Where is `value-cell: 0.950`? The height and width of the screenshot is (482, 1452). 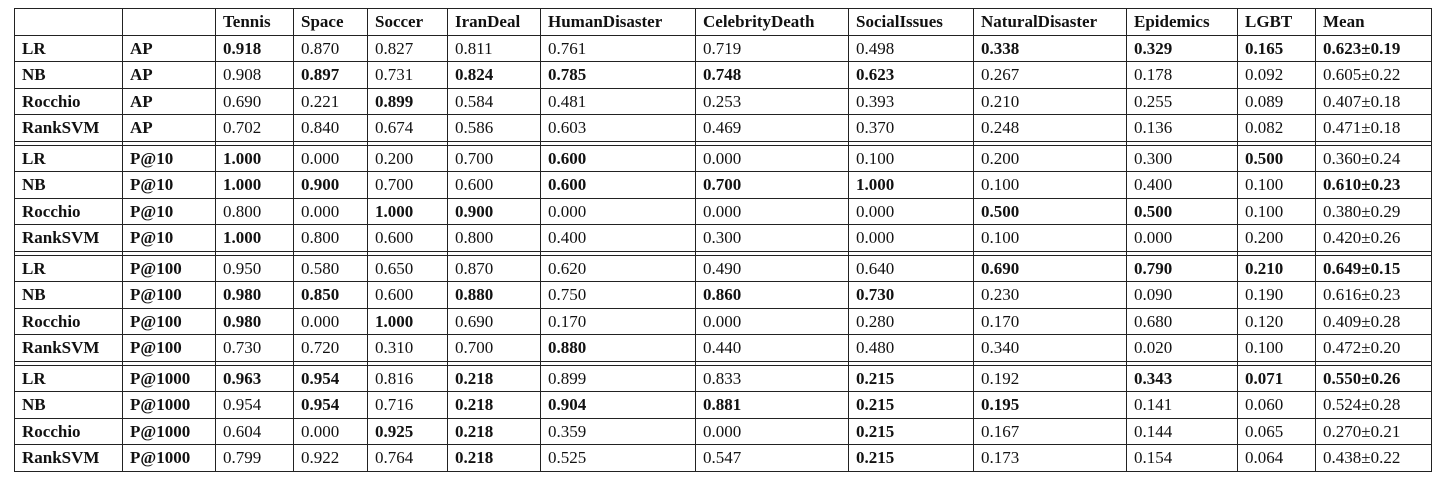
value-cell: 0.950 is located at coordinates (254, 268).